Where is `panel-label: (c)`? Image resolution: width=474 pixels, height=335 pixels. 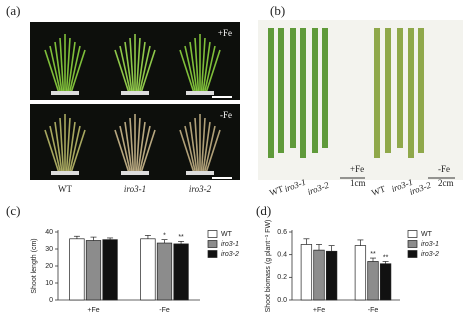
panel-label: (c) is located at coordinates (13, 210).